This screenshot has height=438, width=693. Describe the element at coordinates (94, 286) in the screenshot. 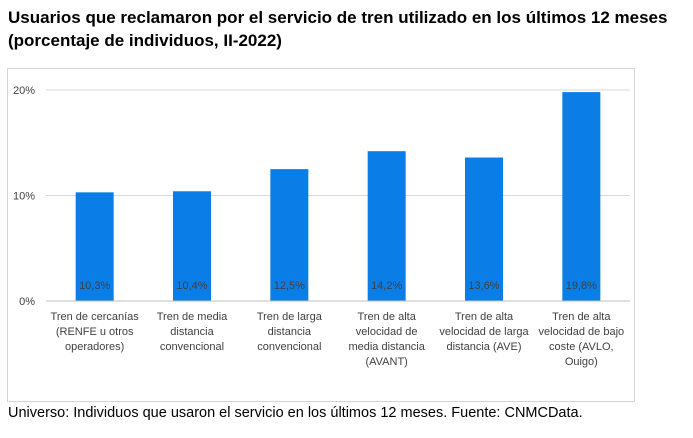

I see `data-label: 10,3%` at that location.